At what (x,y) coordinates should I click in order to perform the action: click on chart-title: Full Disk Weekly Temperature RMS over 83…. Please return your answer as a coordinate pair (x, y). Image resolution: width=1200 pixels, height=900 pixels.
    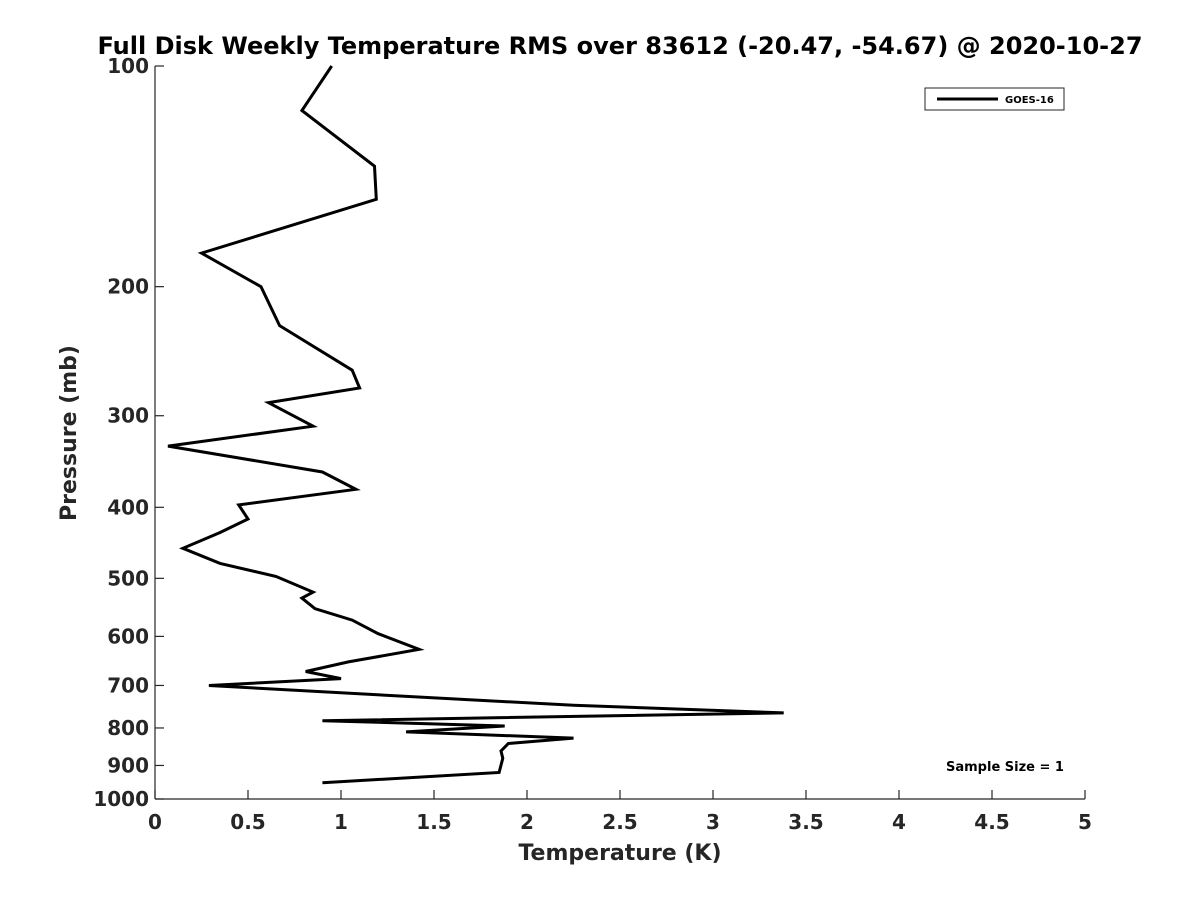
    Looking at the image, I should click on (619, 46).